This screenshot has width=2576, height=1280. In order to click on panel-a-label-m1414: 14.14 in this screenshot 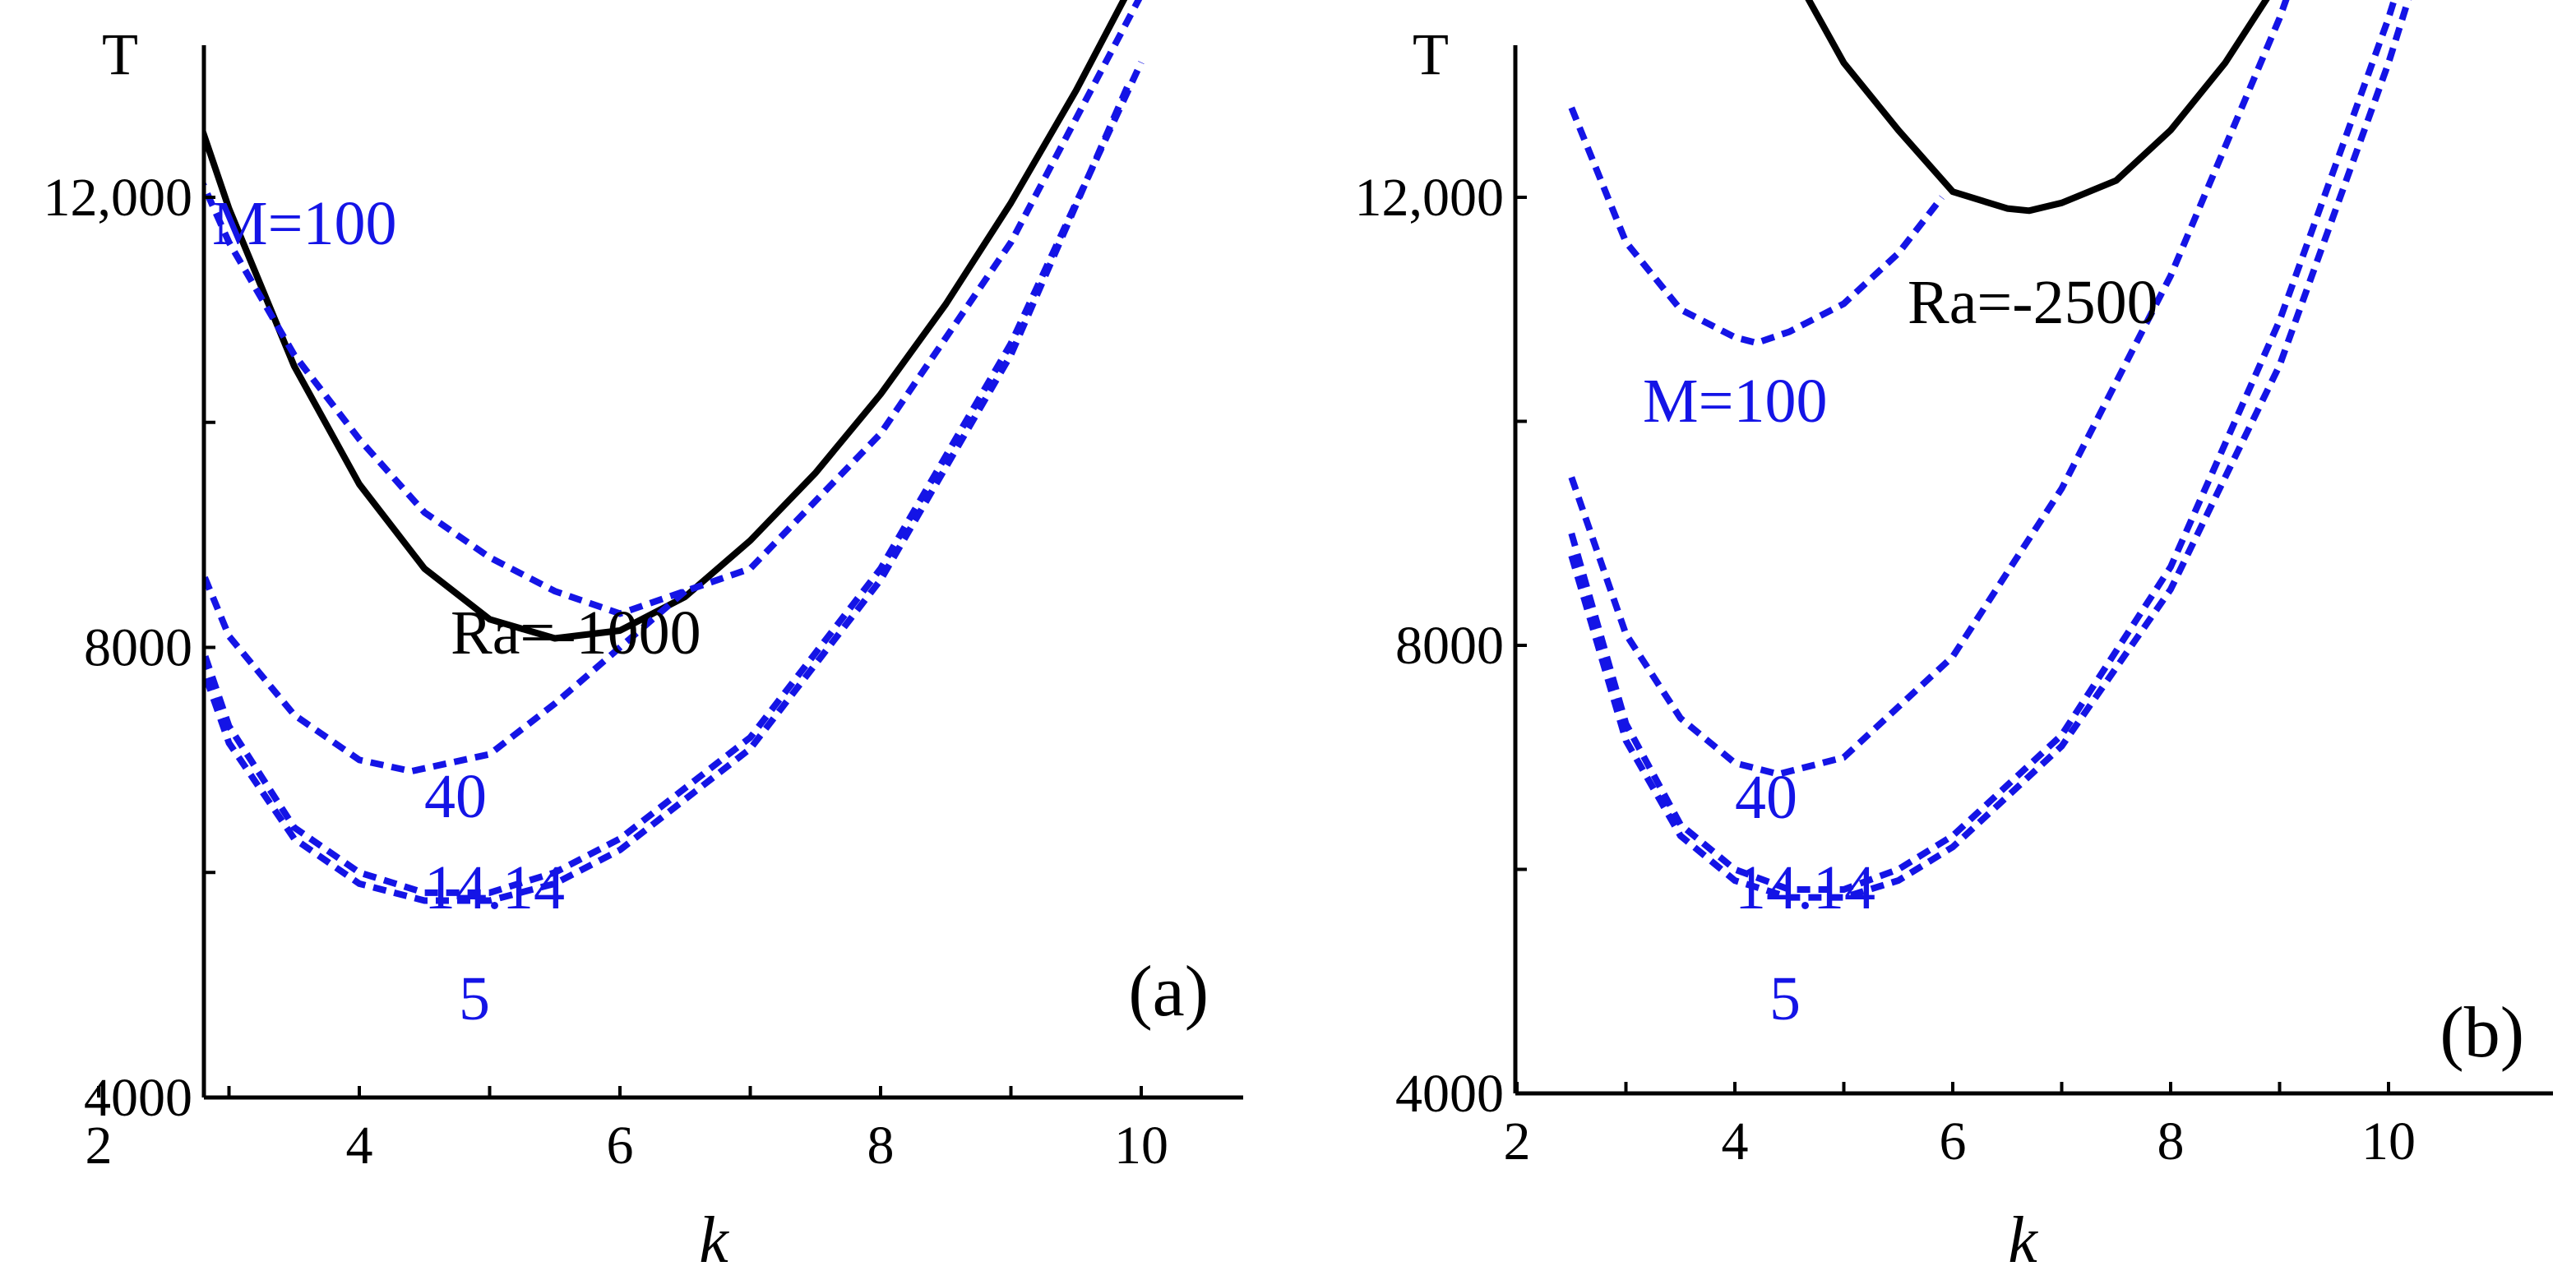, I will do `click(494, 887)`.